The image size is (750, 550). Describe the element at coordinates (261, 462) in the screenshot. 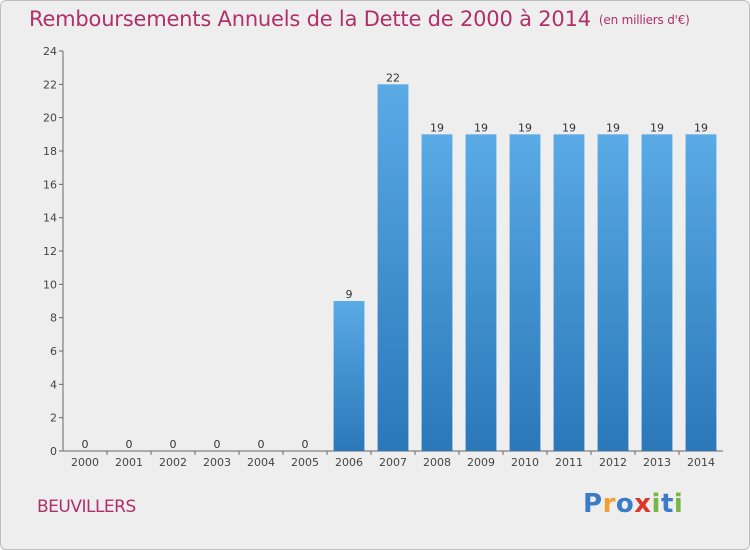

I see `x-tick-label: 2004` at that location.